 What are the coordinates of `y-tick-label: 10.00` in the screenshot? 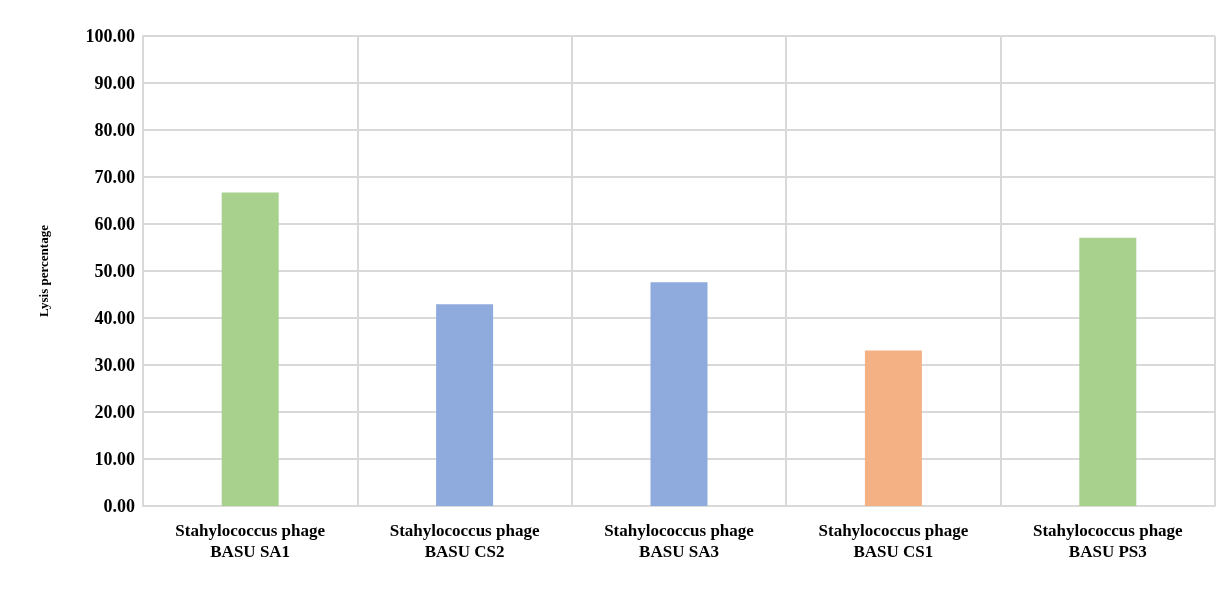 It's located at (114, 459).